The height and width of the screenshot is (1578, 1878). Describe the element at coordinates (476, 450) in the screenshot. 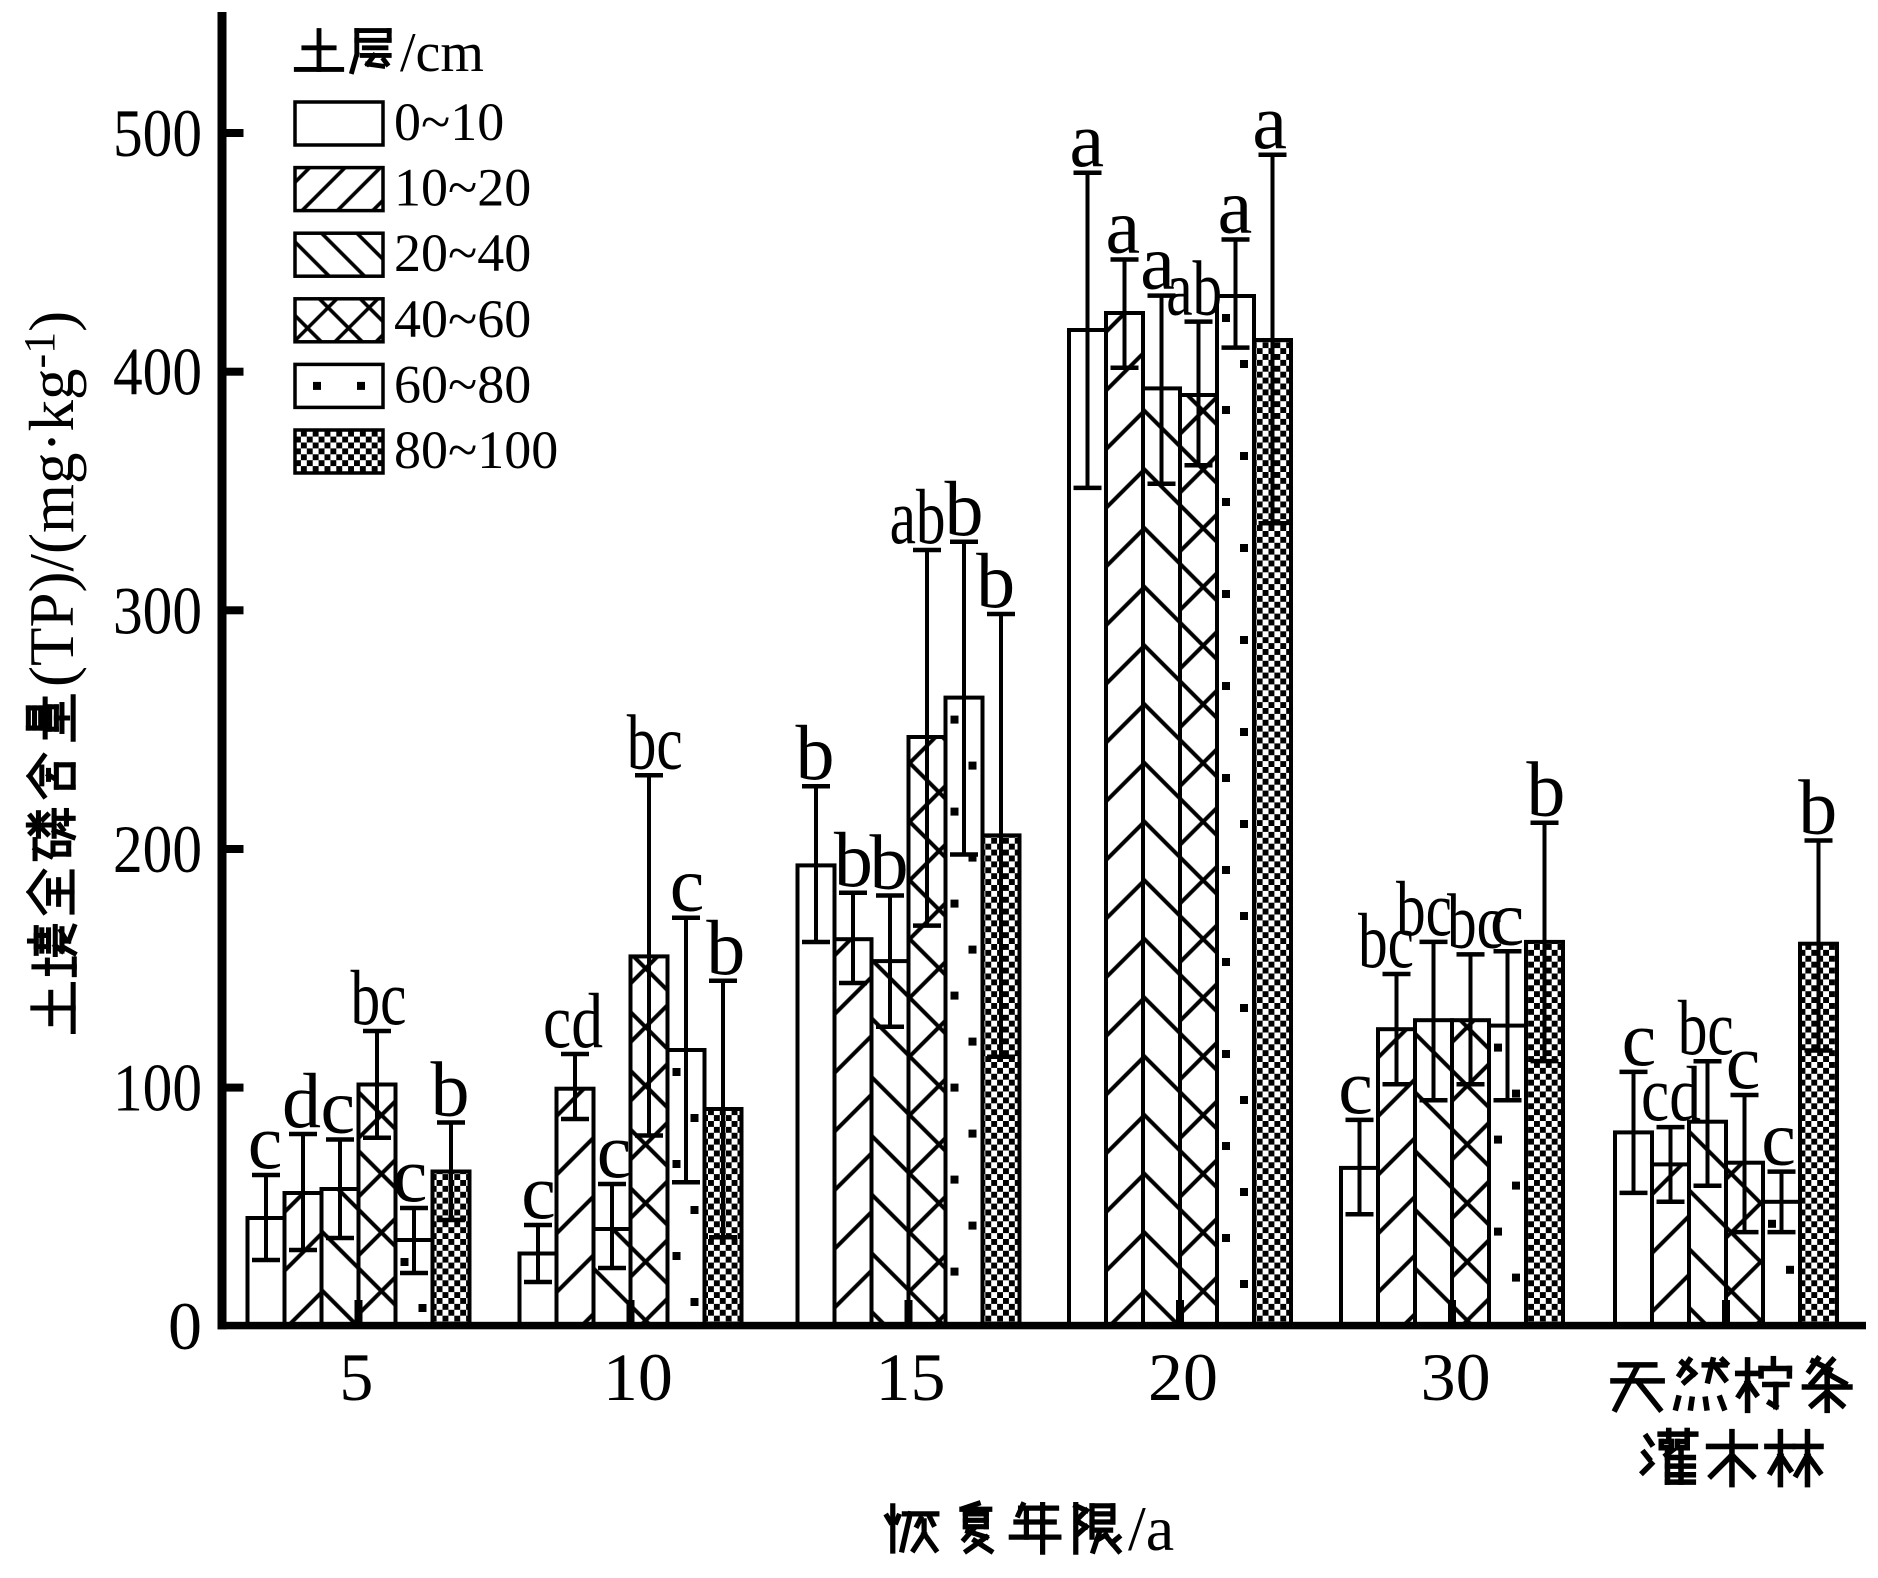

I see `svg-text: 80~100` at that location.